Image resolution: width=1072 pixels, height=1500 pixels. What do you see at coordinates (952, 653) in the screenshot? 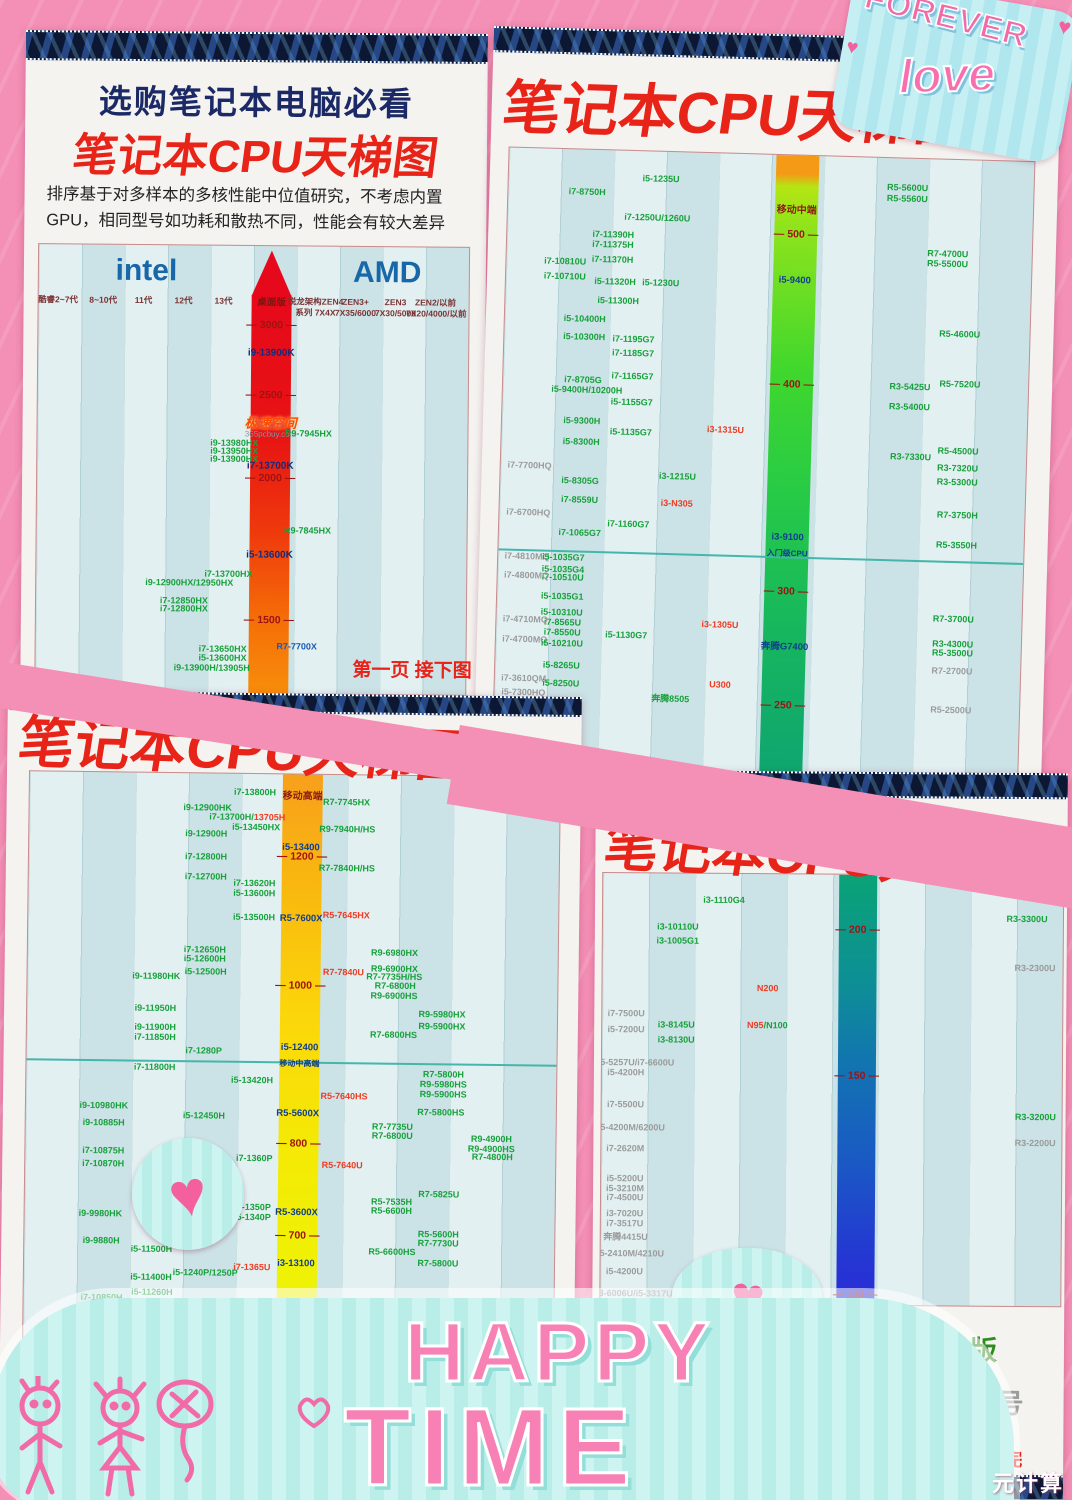
I see `cpu-label: R5-3500U` at bounding box center [952, 653].